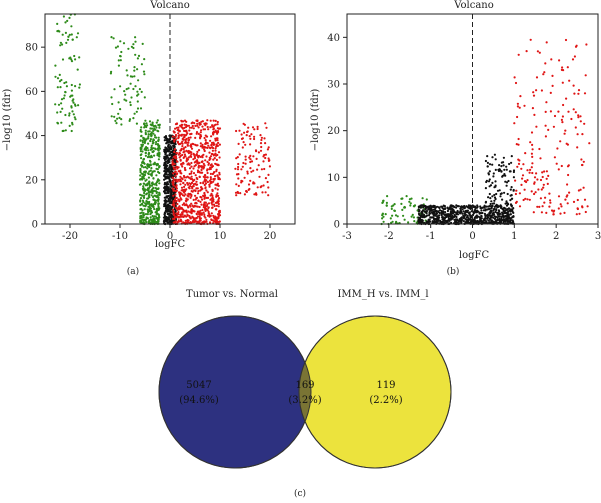  Describe the element at coordinates (385, 400) in the screenshot. I see `venn-b-only-percent: (2.2%)` at that location.